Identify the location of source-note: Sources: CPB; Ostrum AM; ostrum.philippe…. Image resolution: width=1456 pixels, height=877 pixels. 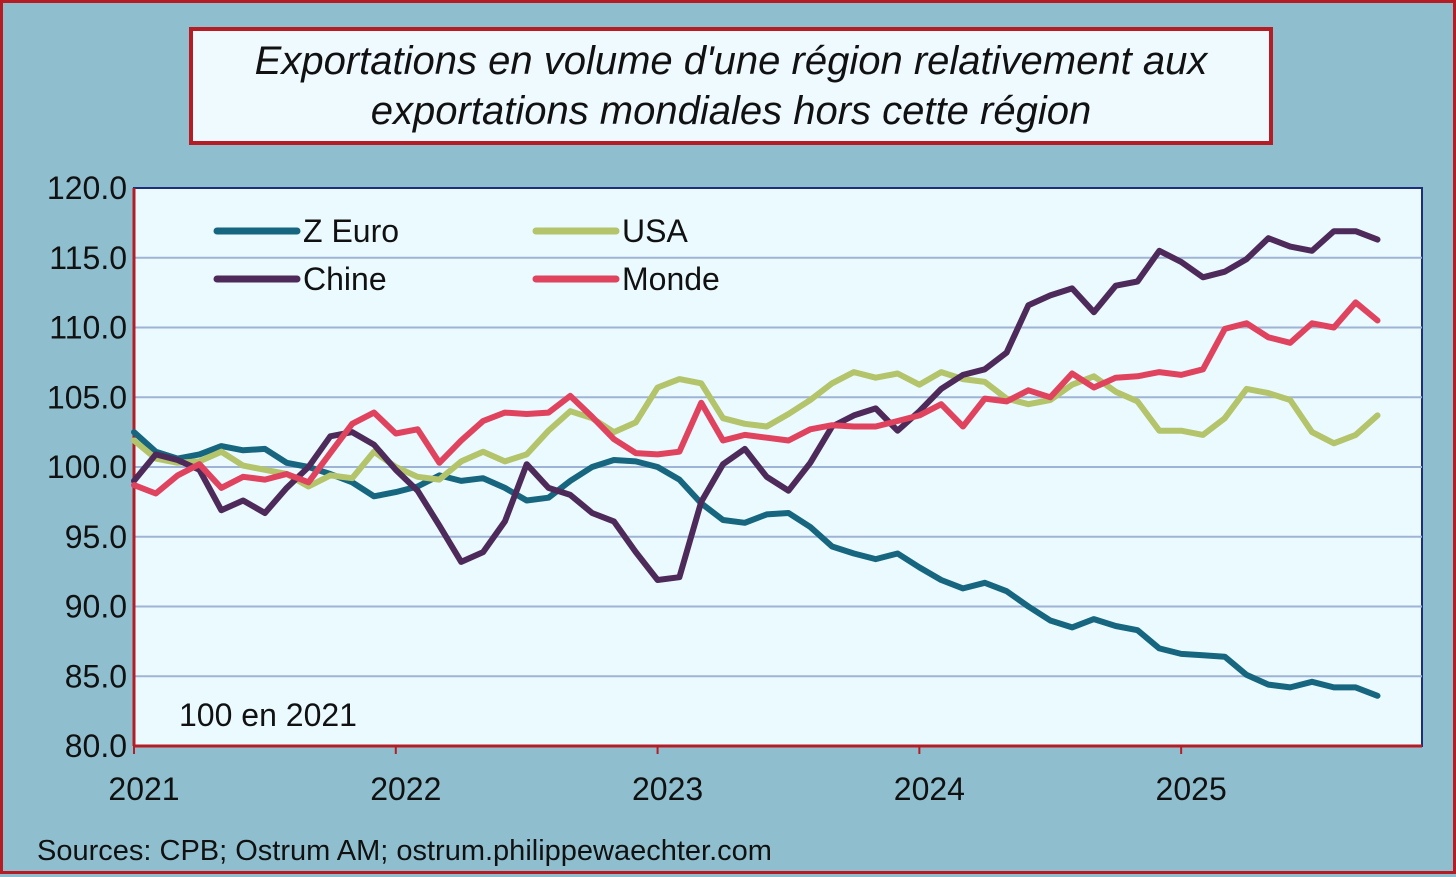
(404, 851).